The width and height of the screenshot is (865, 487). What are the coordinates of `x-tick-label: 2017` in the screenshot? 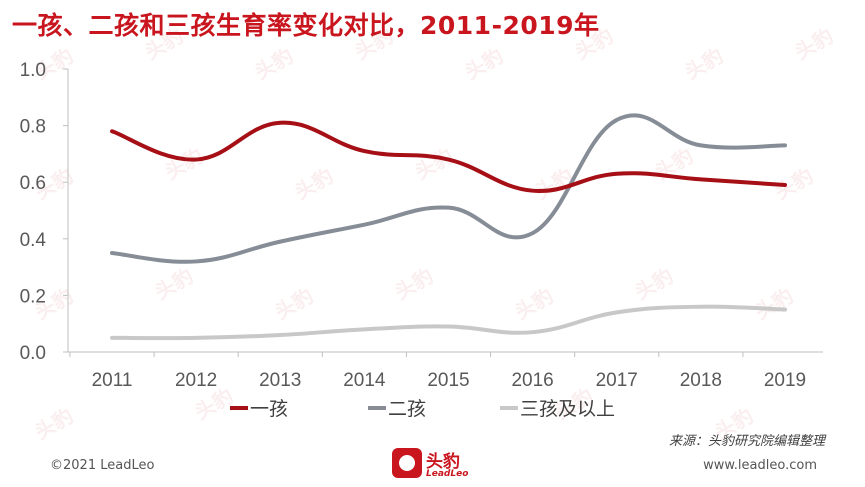 It's located at (617, 380).